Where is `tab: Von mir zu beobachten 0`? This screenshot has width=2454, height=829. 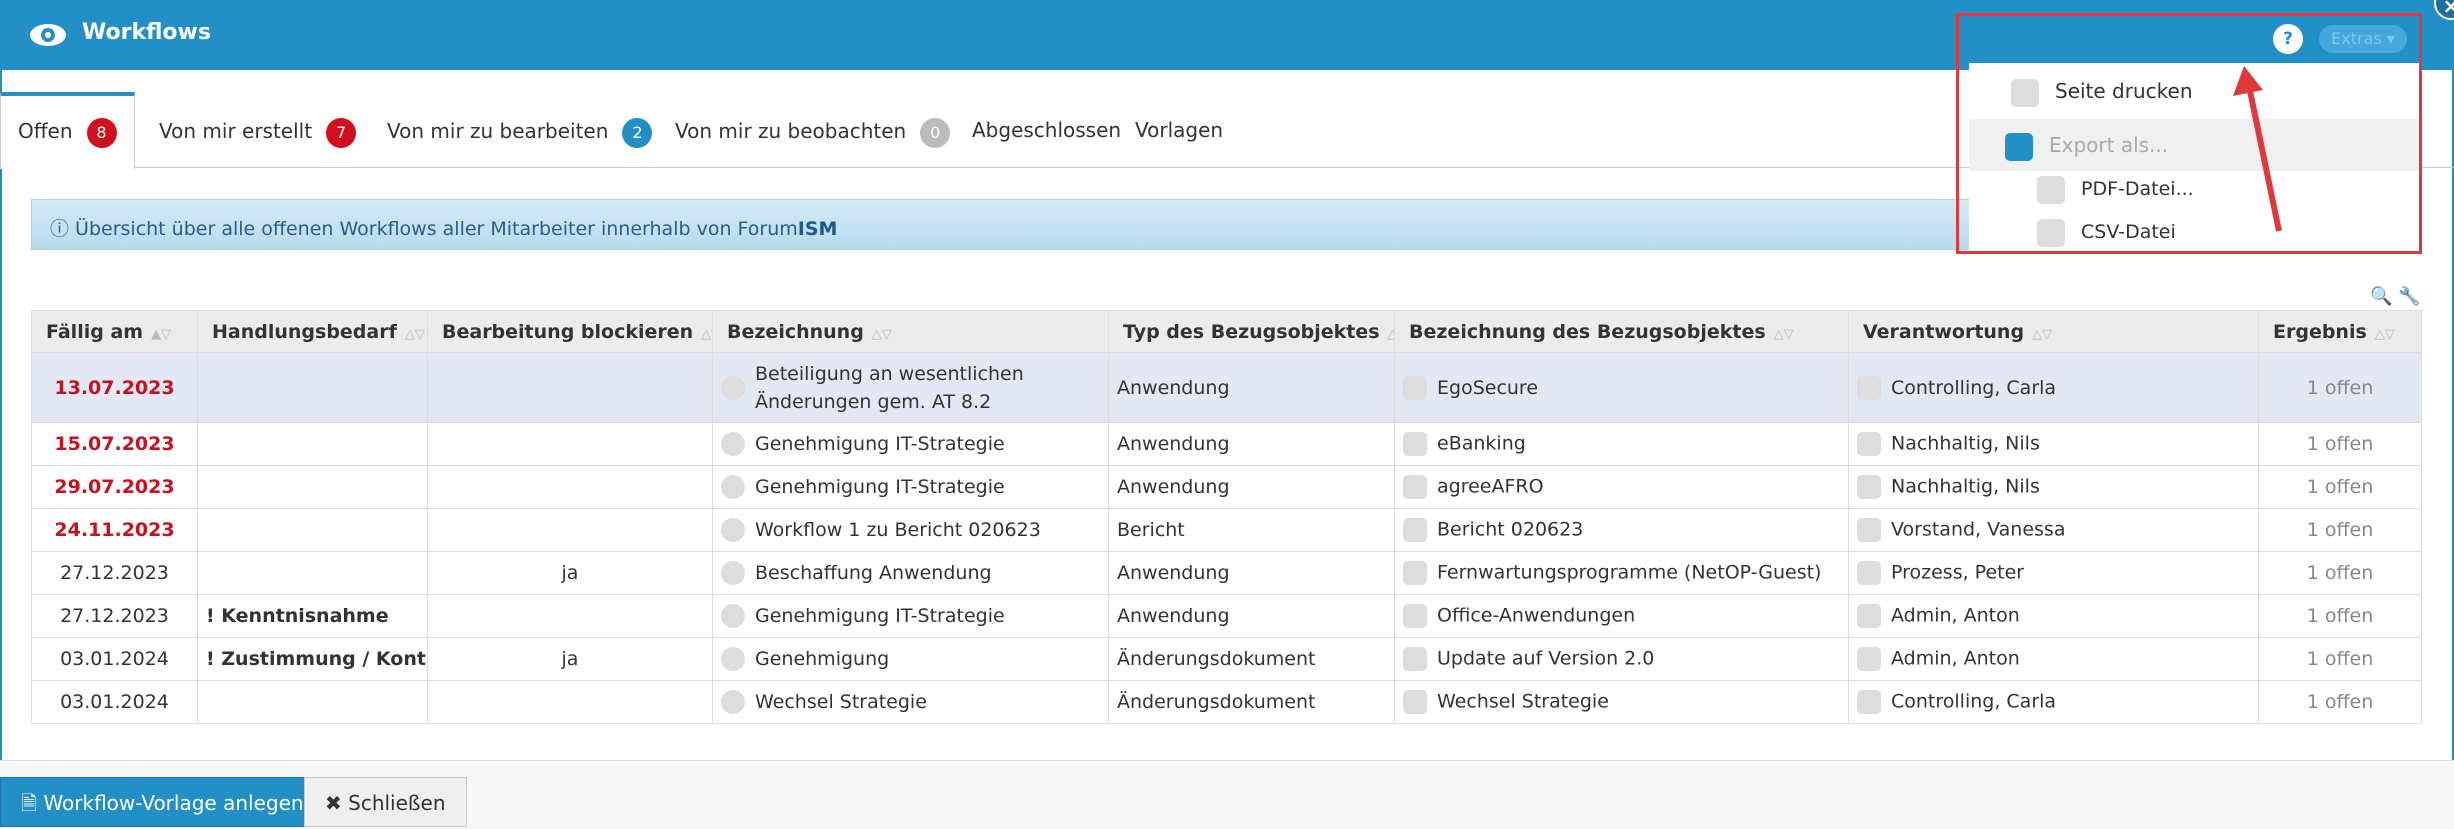
tab: Von mir zu beobachten 0 is located at coordinates (812, 130).